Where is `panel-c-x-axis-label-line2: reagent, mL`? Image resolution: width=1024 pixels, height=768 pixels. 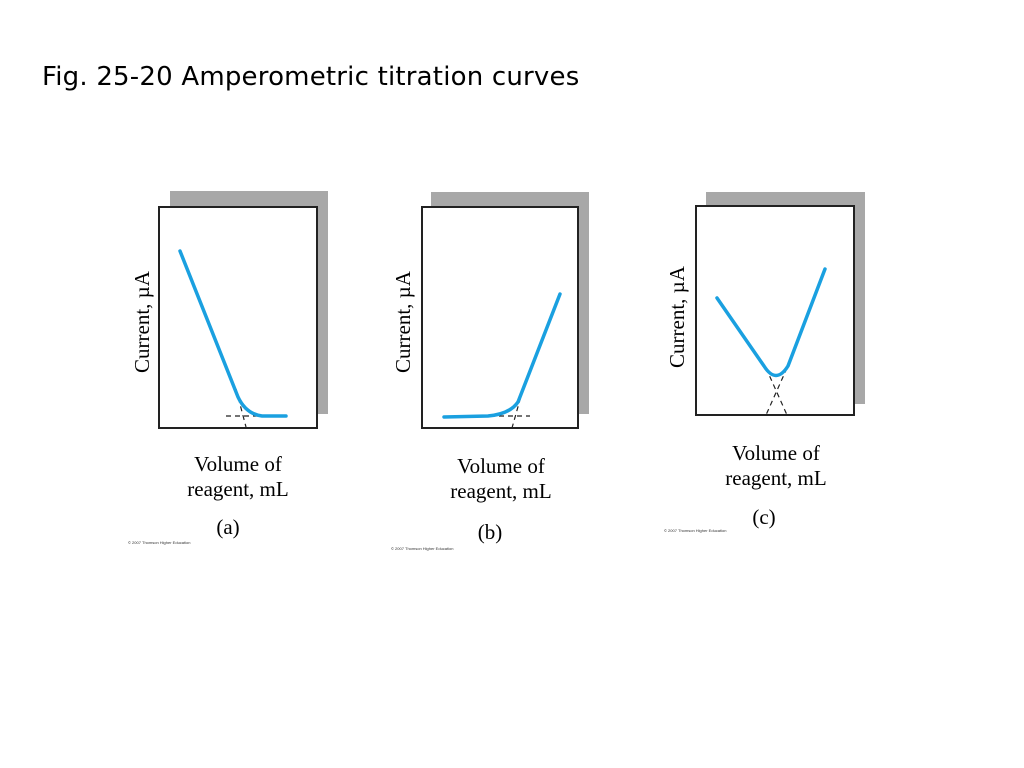 panel-c-x-axis-label-line2: reagent, mL is located at coordinates (776, 478).